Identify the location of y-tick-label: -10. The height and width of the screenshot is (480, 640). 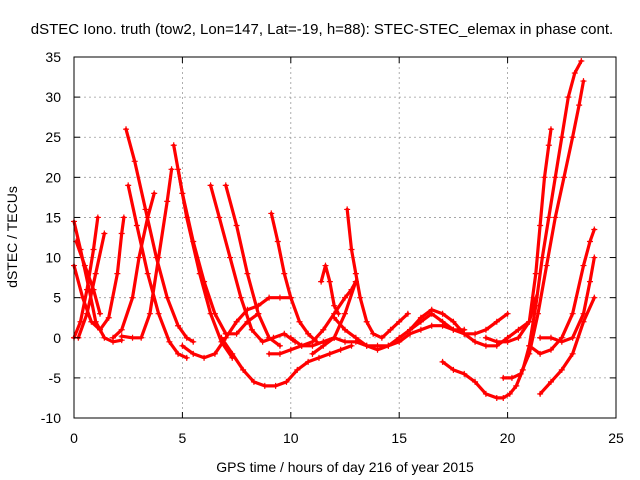
(51, 418).